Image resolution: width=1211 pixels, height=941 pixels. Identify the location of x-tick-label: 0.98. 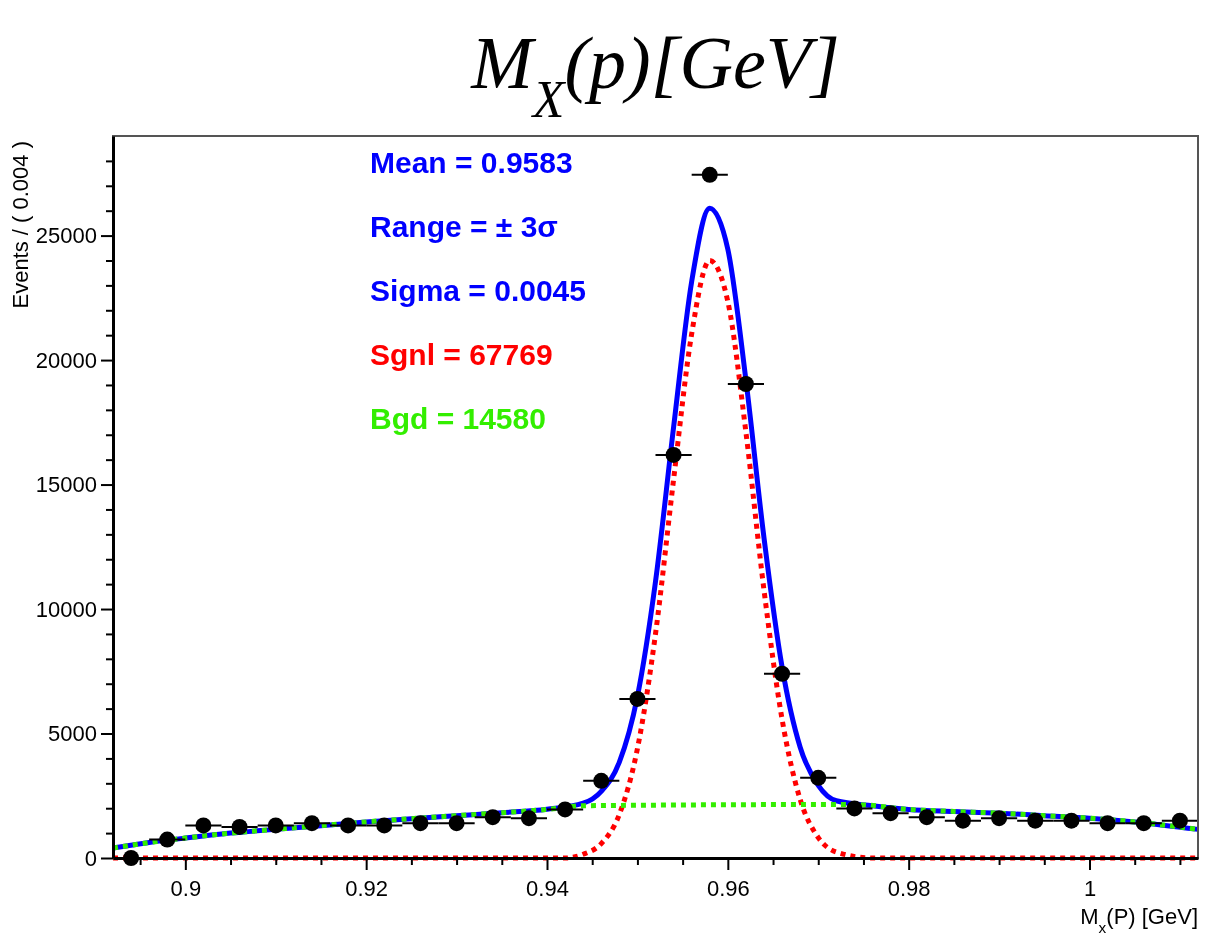
(909, 888).